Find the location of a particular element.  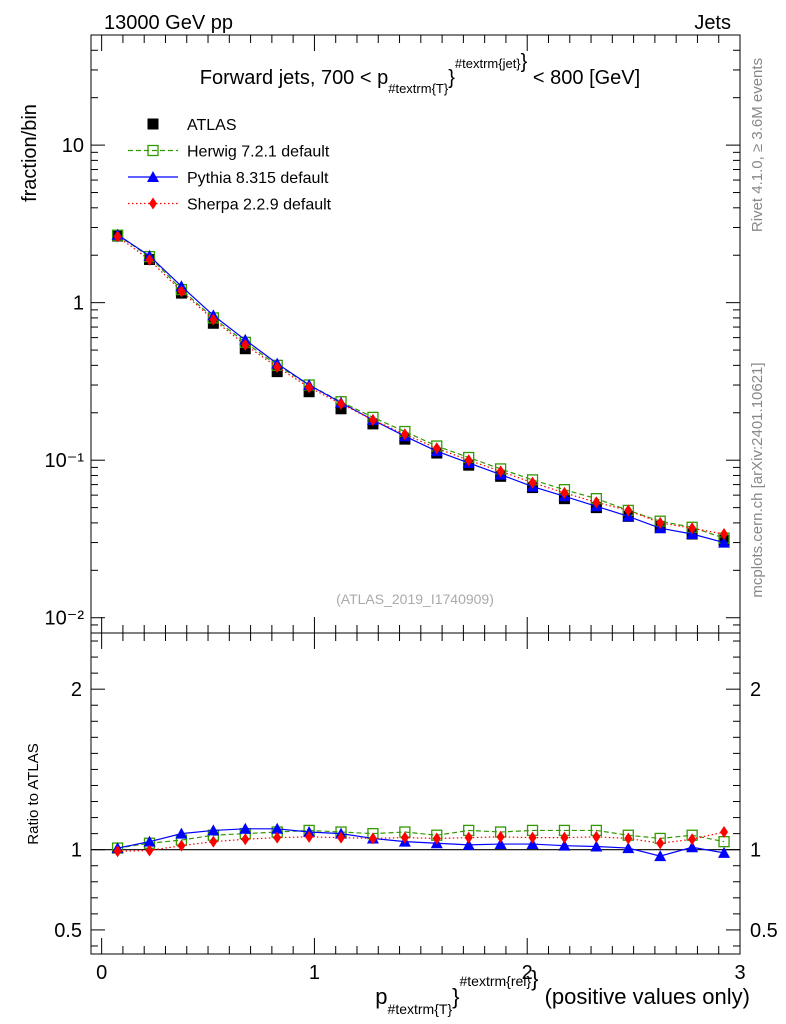

legend-label-sherpa: Sherpa 2.2.9 default is located at coordinates (259, 205).